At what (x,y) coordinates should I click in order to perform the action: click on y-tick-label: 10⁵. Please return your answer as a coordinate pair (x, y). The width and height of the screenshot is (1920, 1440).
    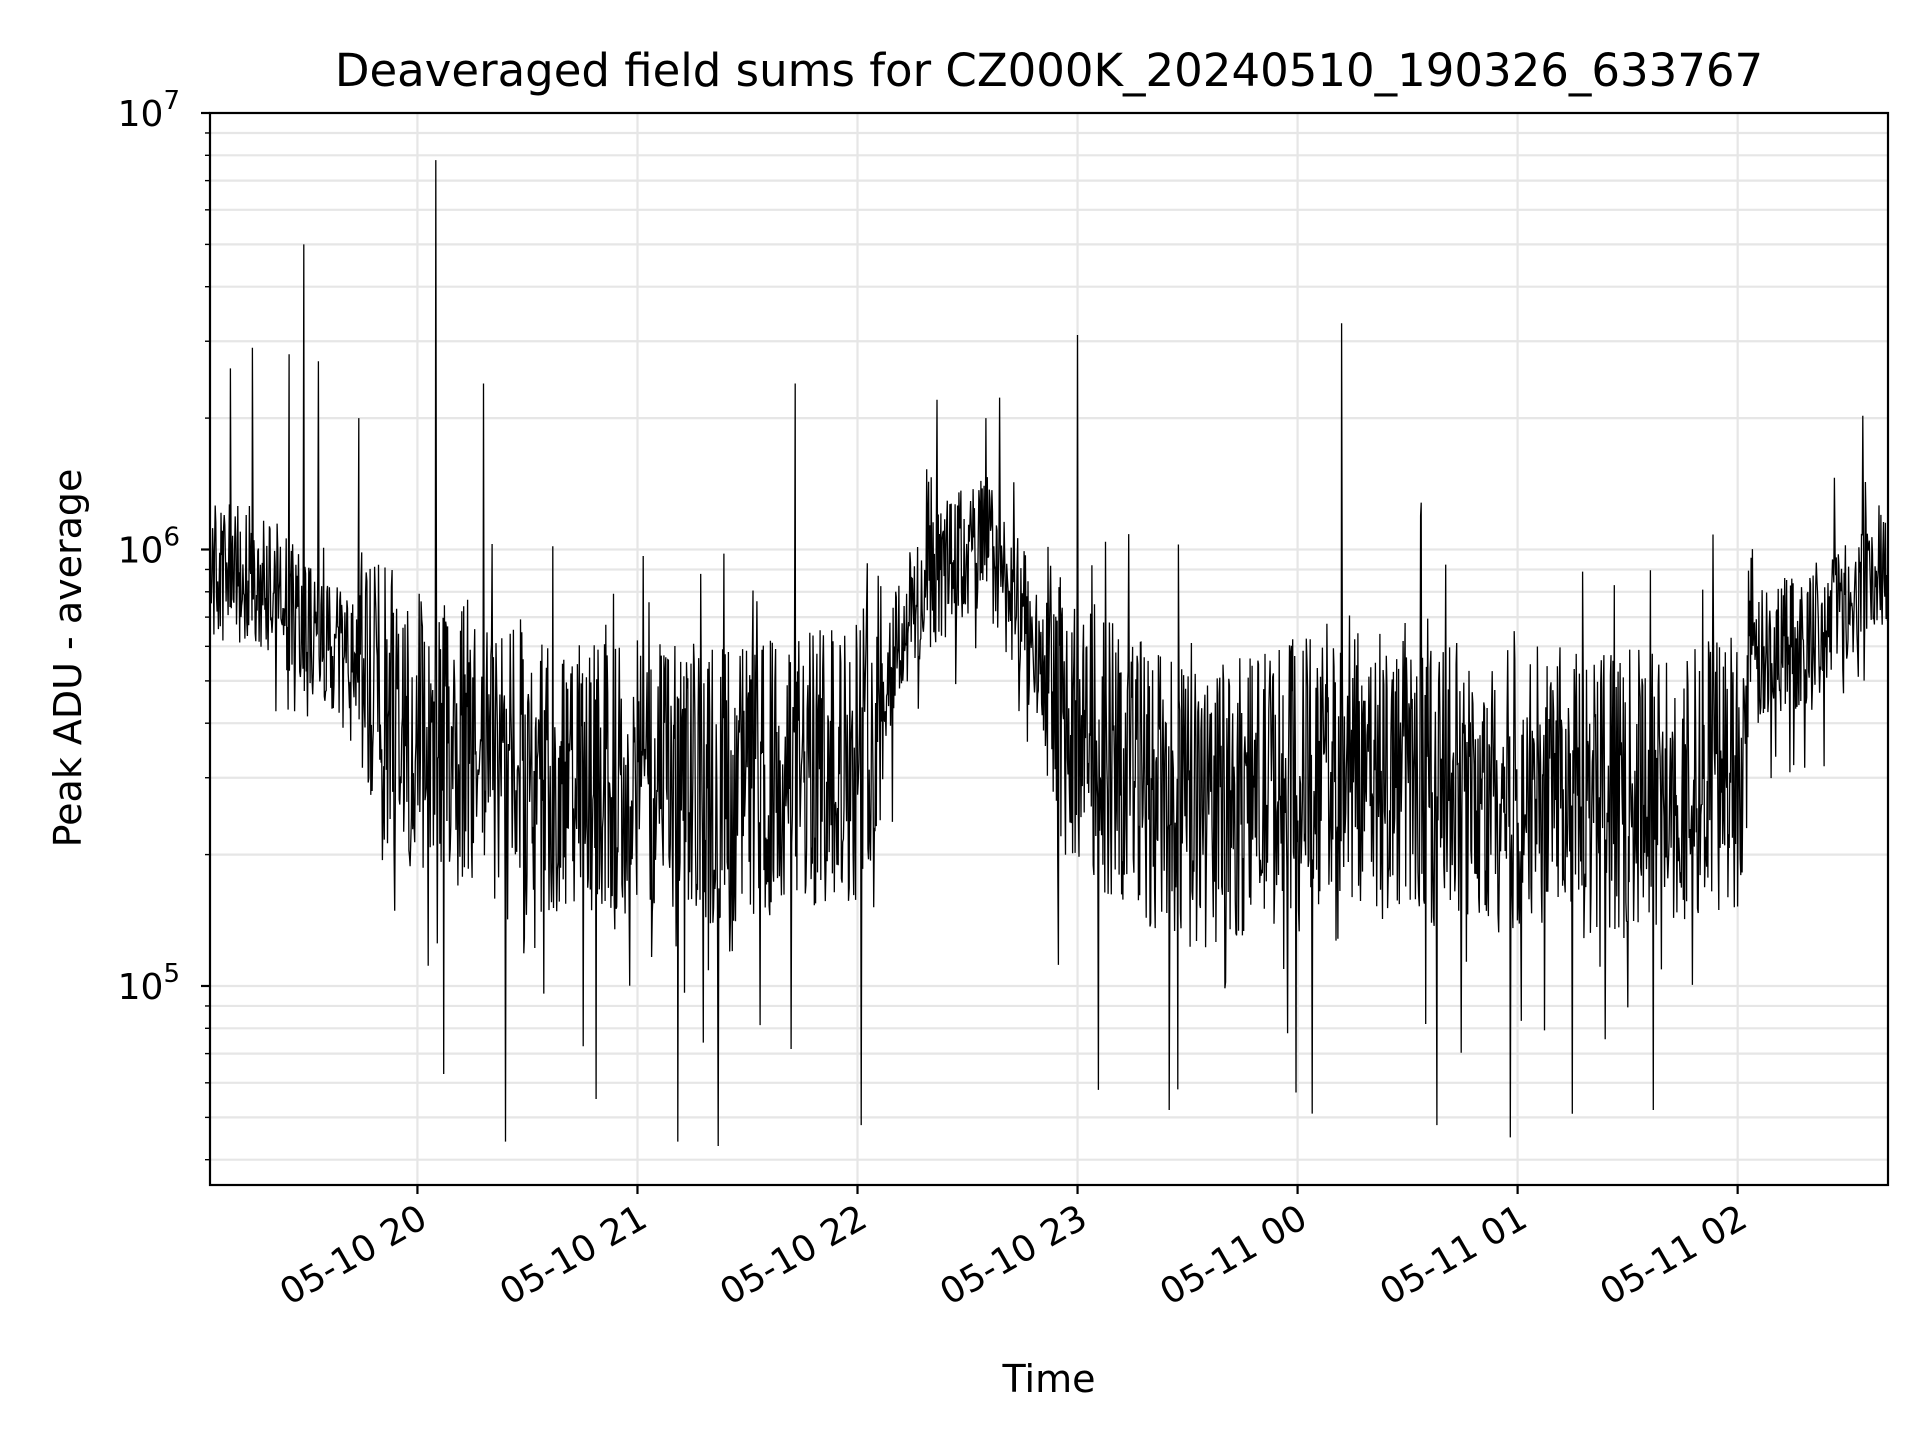
    Looking at the image, I should click on (149, 983).